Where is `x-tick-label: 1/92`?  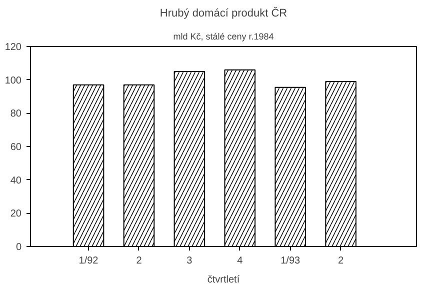
x-tick-label: 1/92 is located at coordinates (88, 261).